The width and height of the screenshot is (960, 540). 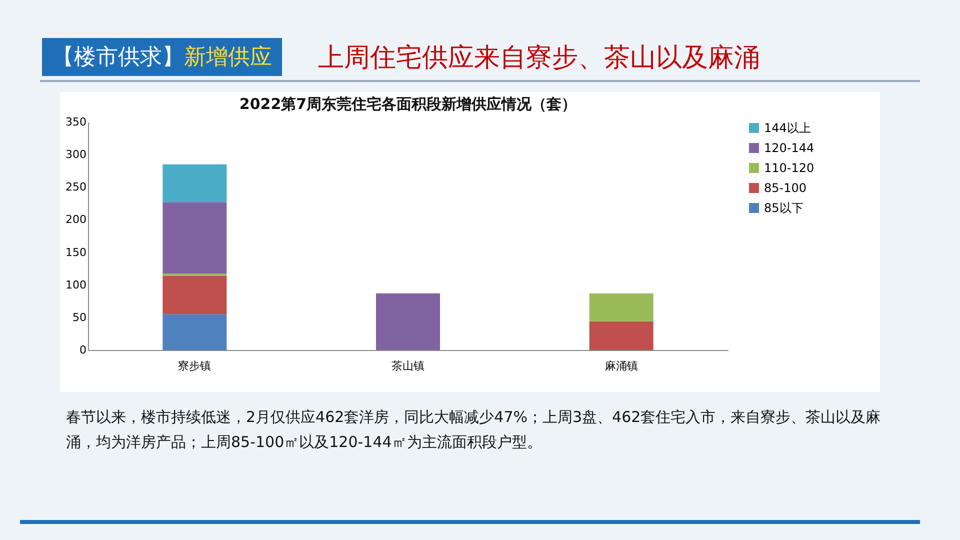 I want to click on text: 【楼市供求】新增供应, so click(x=162, y=57).